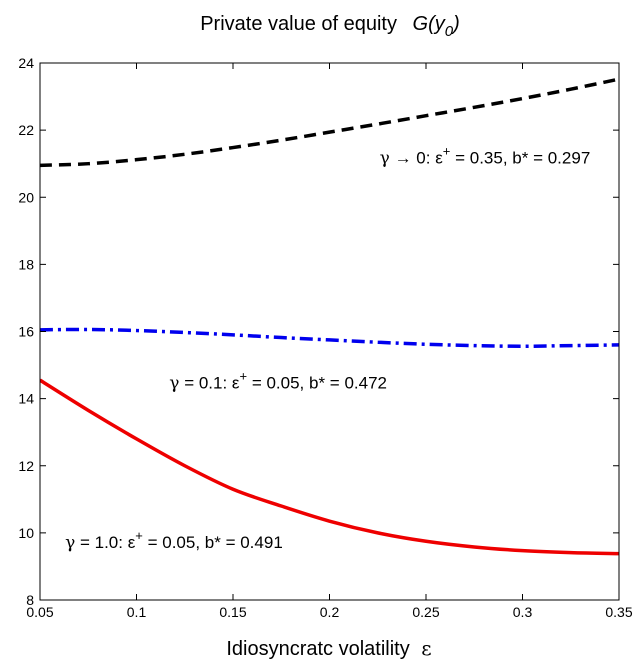 The width and height of the screenshot is (637, 665). Describe the element at coordinates (174, 540) in the screenshot. I see `annotation-gamma-10: γ = 1.0: ε+ = 0.05, b* = 0.491` at that location.